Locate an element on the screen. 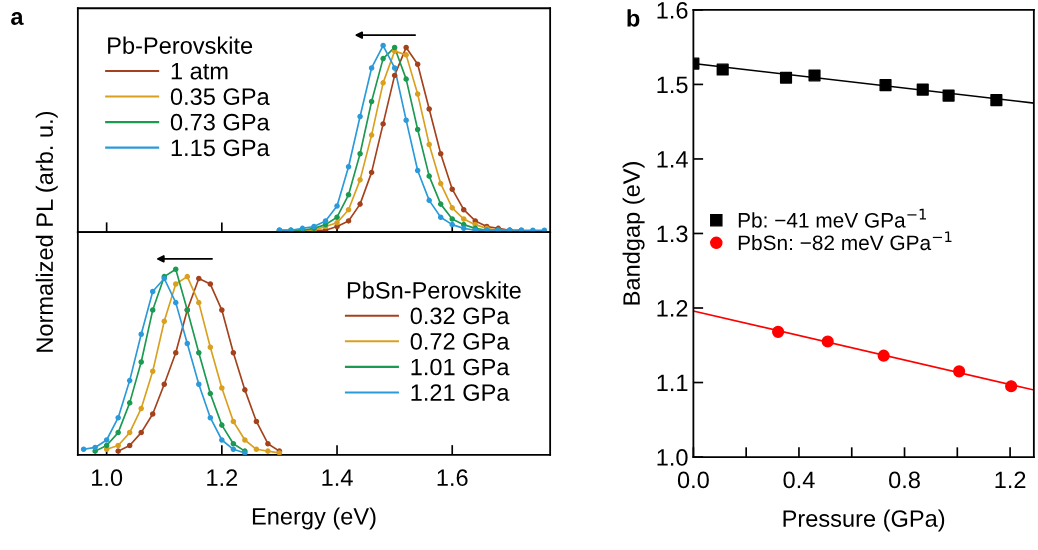 Image resolution: width=1038 pixels, height=550 pixels. x-axis-title: Energy (eV) is located at coordinates (314, 518).